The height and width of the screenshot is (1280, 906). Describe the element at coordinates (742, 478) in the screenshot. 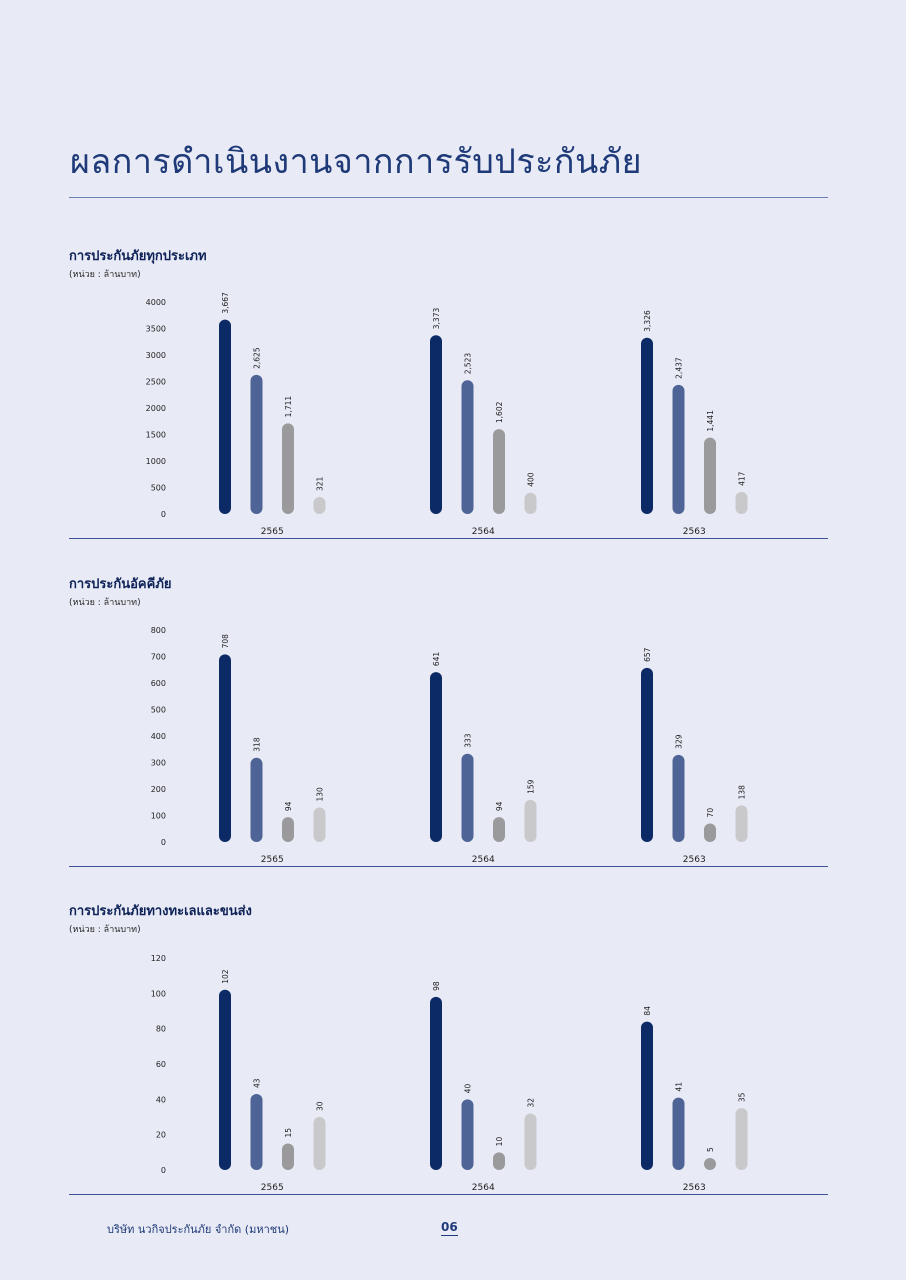

I see `bar-value-label: 417` at that location.